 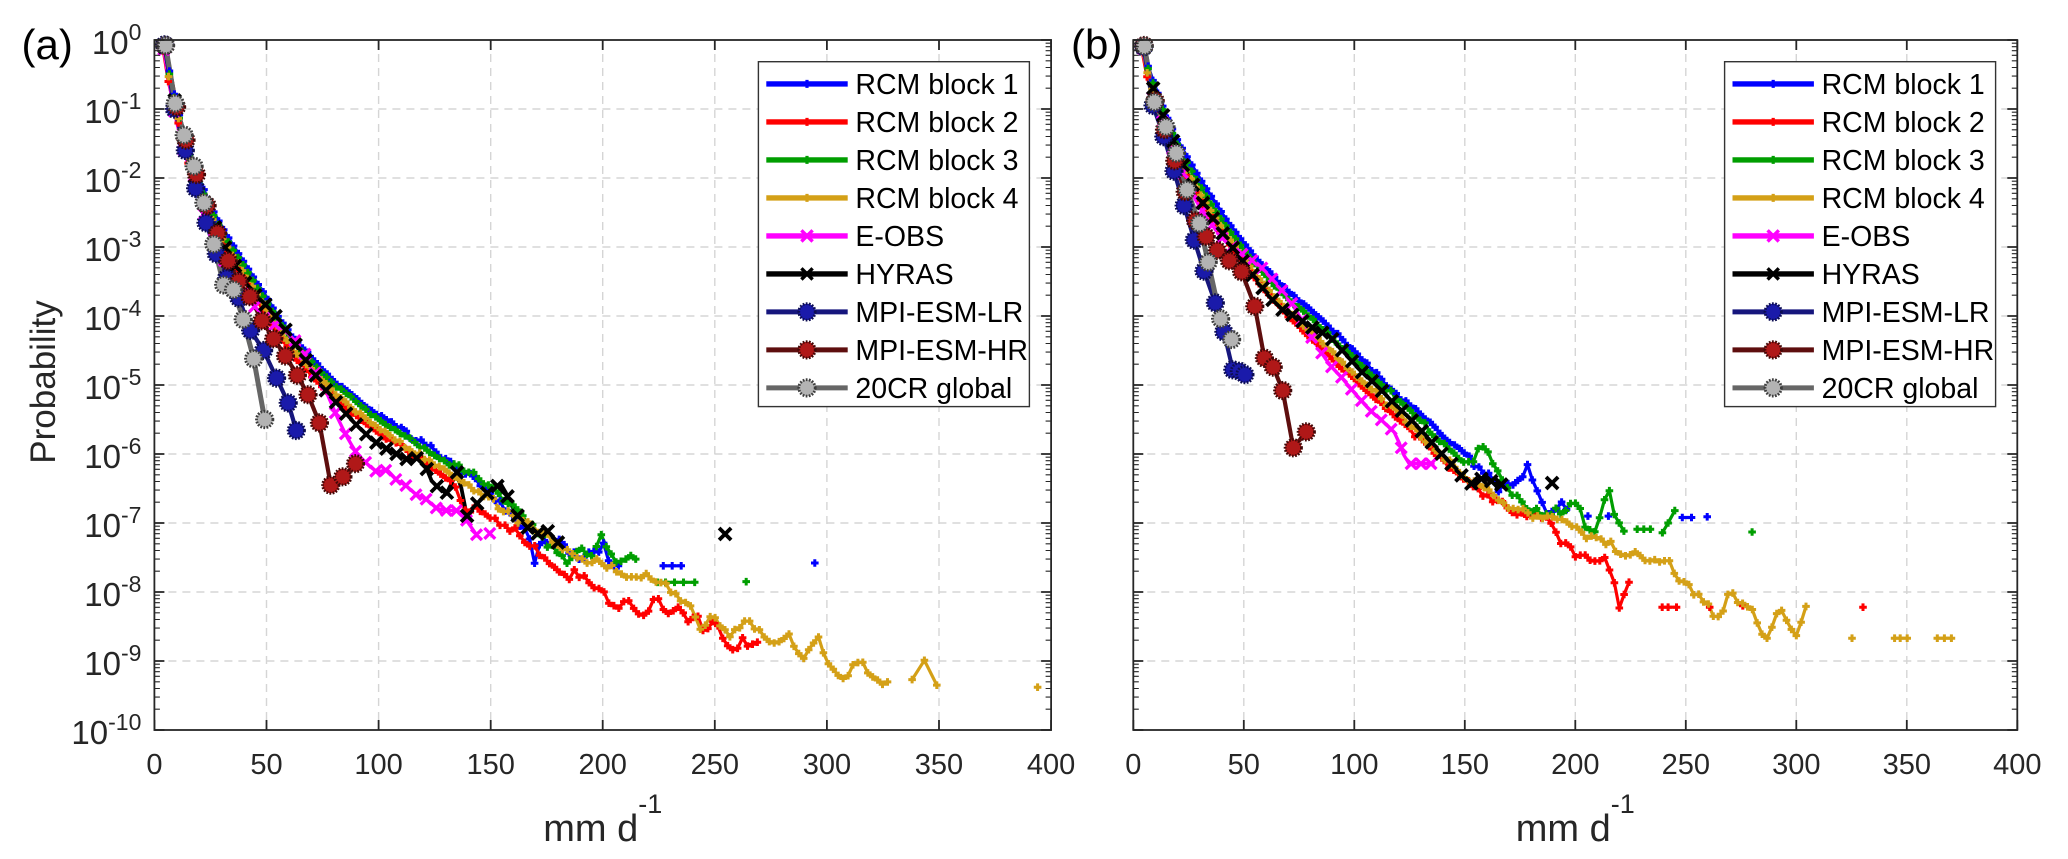 I want to click on svg-text: Probability, so click(x=43, y=382).